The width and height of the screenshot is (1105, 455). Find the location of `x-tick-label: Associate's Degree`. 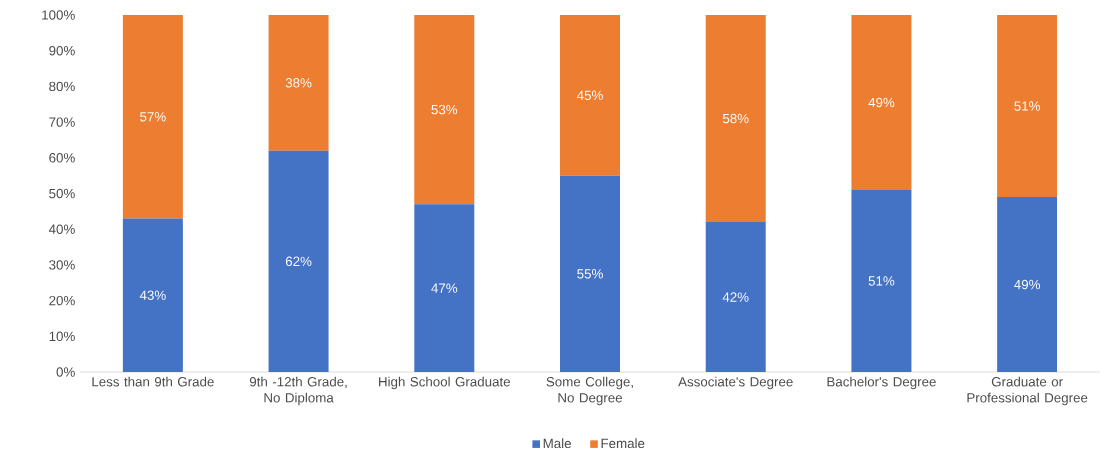

x-tick-label: Associate's Degree is located at coordinates (735, 383).